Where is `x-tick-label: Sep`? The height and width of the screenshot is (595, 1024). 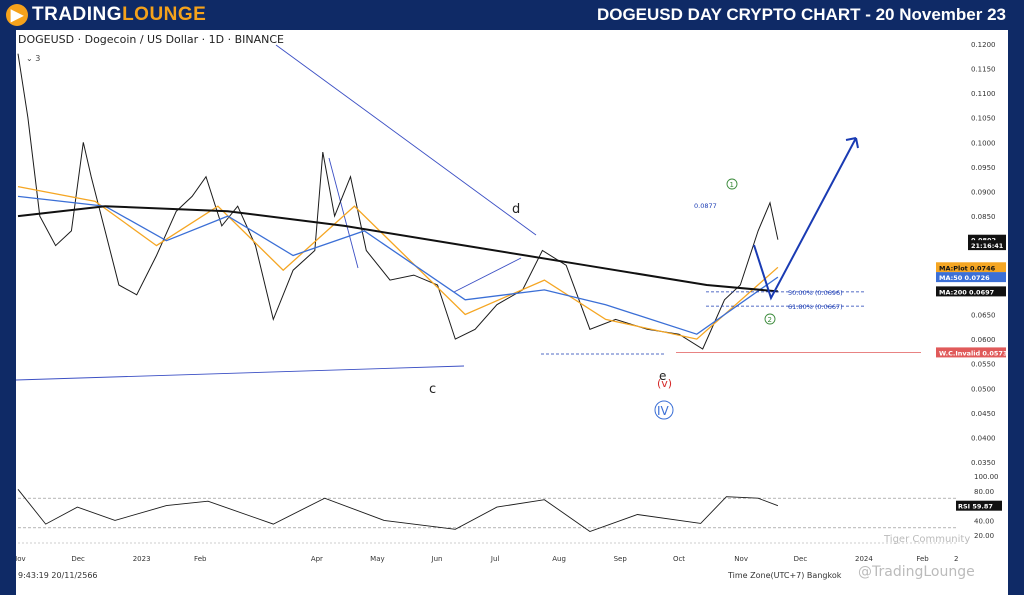 x-tick-label: Sep is located at coordinates (621, 559).